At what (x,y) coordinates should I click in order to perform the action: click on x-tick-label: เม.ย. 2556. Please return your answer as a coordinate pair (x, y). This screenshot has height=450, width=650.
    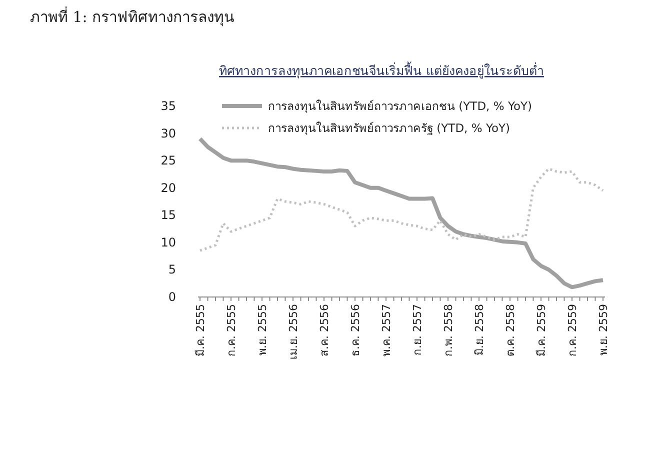
    Looking at the image, I should click on (293, 332).